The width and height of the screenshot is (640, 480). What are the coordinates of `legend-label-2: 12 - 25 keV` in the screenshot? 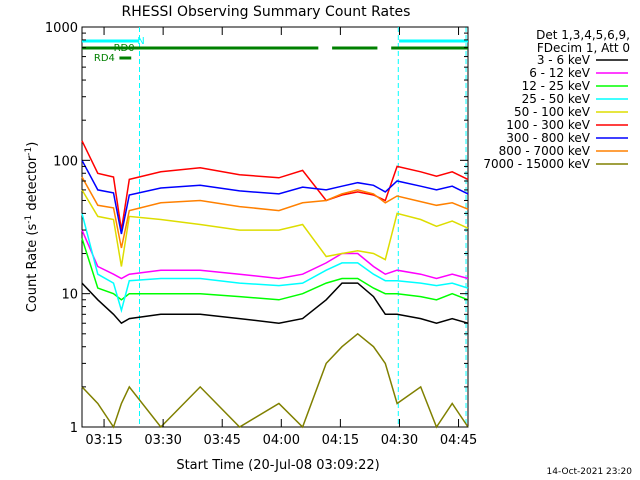 It's located at (556, 86).